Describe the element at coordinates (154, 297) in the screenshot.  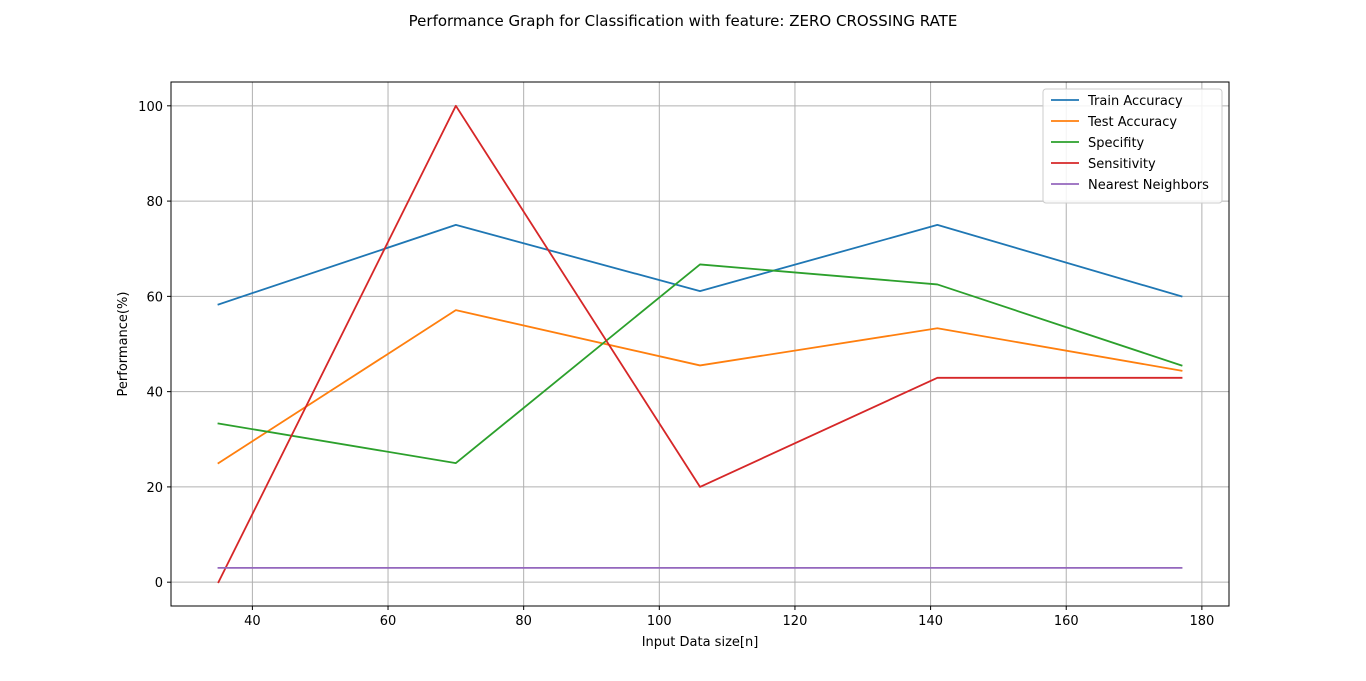
I see `y-tick-label: 60` at that location.